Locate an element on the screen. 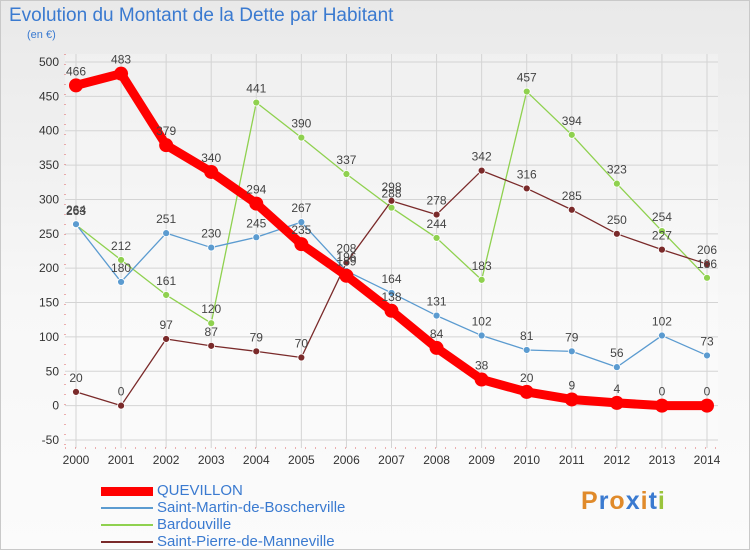 This screenshot has height=551, width=750. legend-swatch-saint-martin is located at coordinates (127, 508).